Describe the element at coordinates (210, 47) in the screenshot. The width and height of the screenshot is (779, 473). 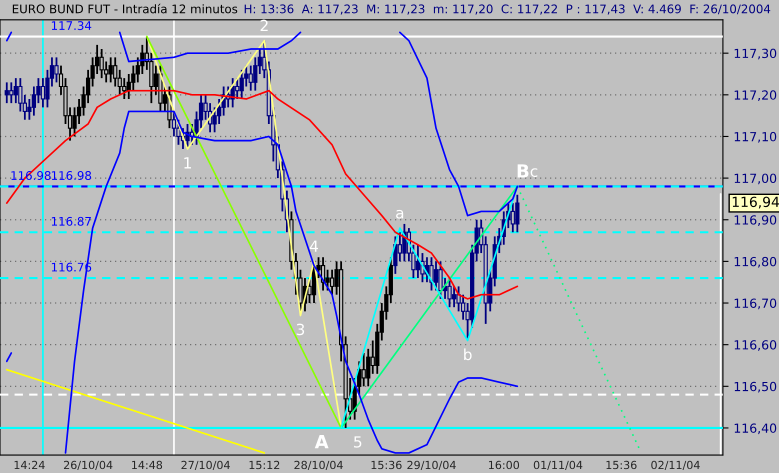
I see `line-series` at that location.